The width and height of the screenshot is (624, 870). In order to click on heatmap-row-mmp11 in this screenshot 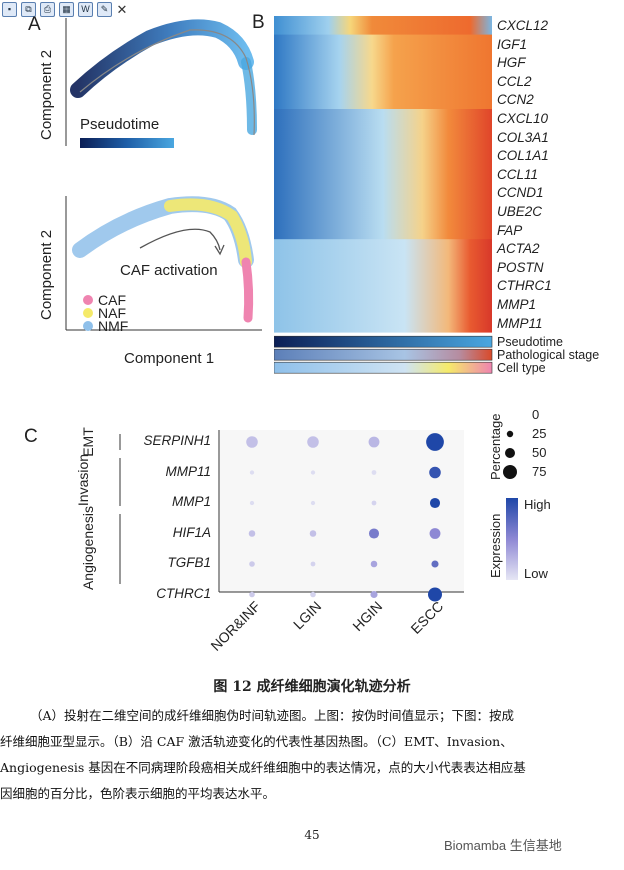, I will do `click(383, 323)`.